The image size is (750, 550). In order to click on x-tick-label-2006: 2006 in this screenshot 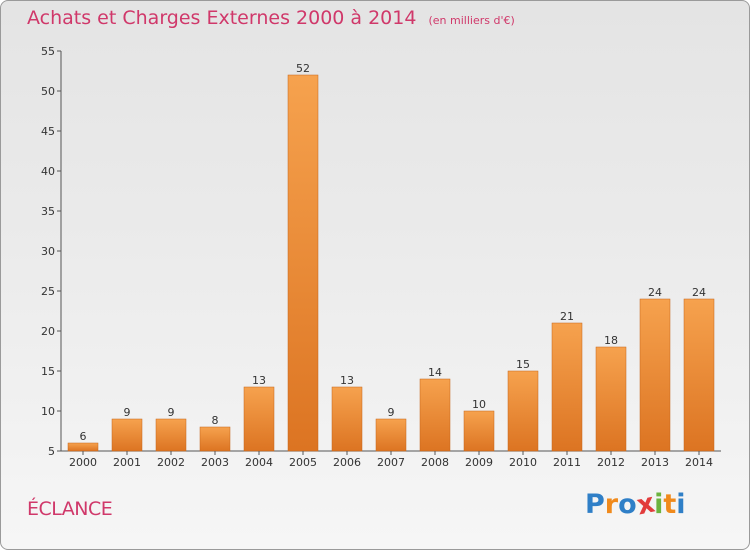, I will do `click(347, 462)`.